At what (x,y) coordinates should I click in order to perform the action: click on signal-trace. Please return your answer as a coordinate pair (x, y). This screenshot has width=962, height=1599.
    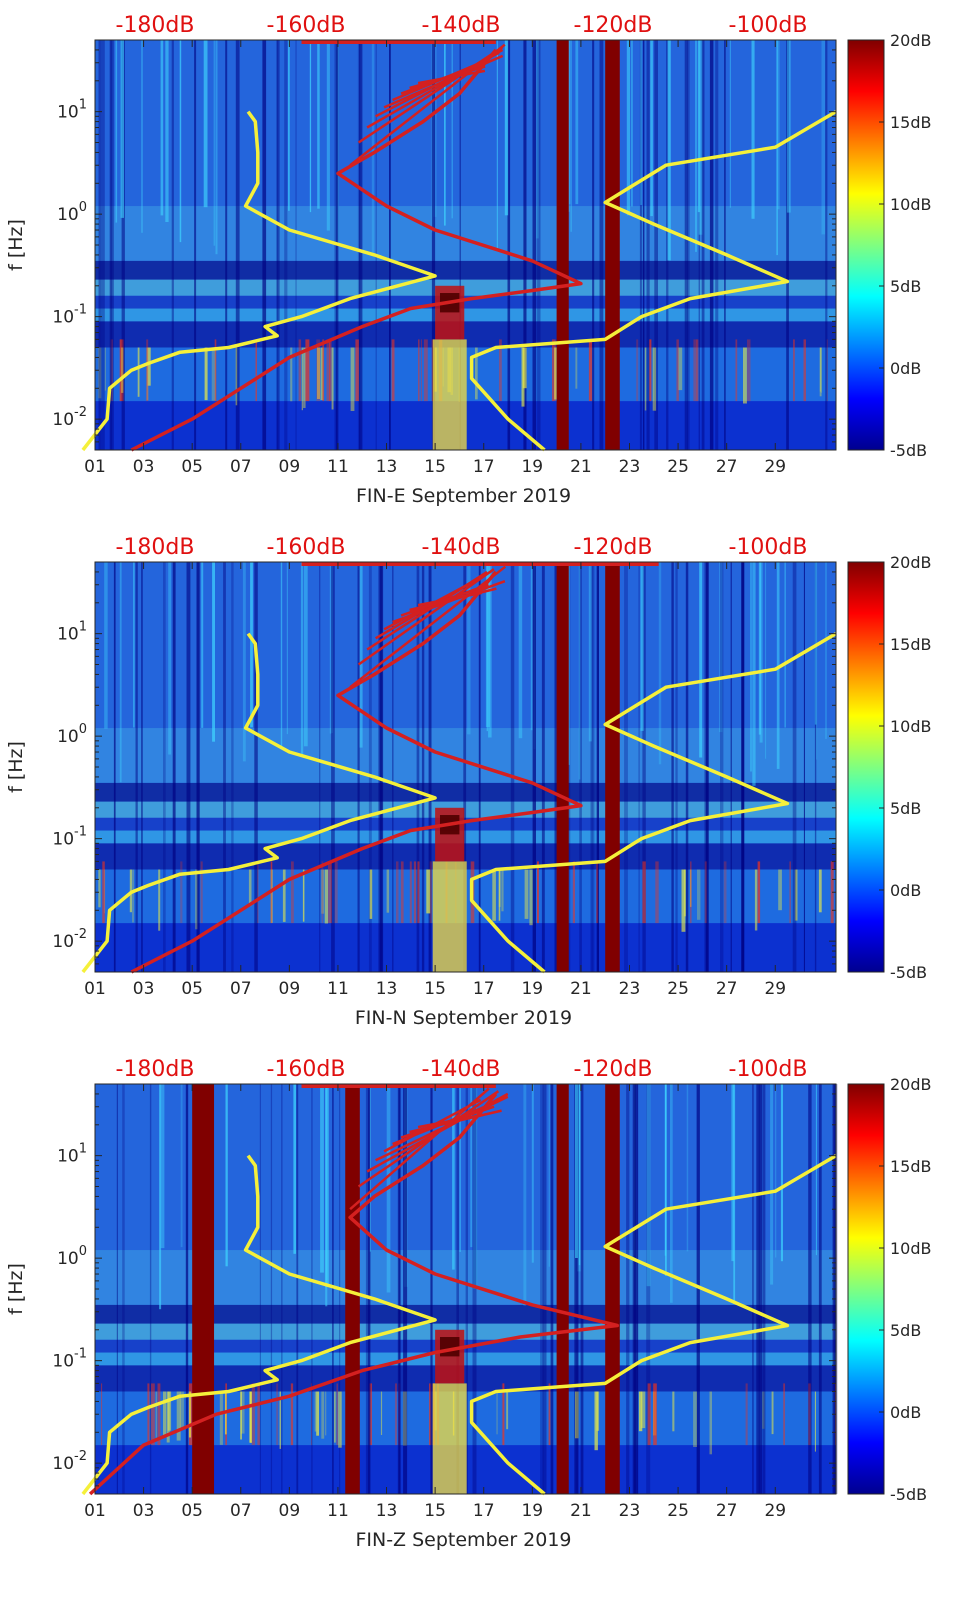
    Looking at the image, I should click on (426, 617).